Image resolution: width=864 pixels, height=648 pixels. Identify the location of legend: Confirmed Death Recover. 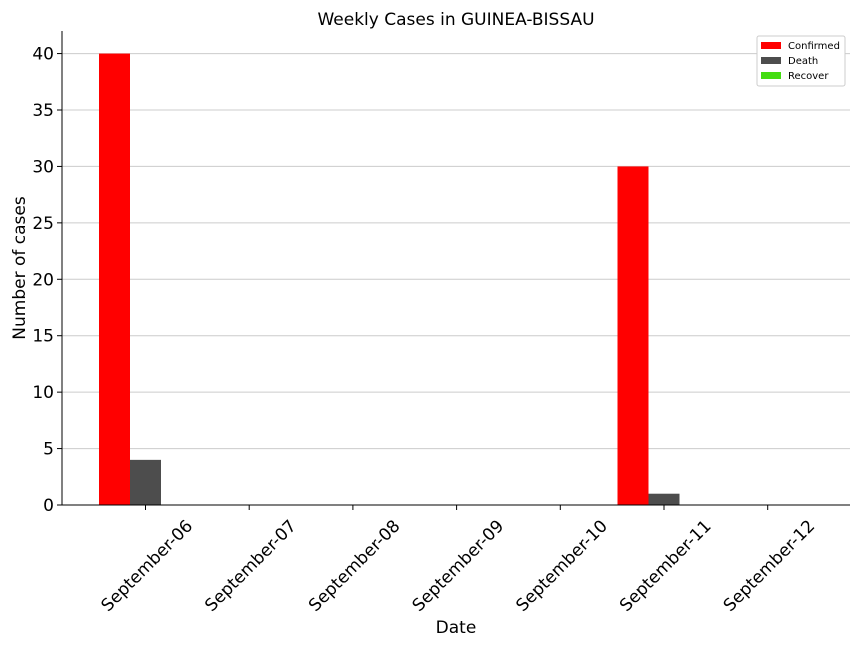
(801, 61).